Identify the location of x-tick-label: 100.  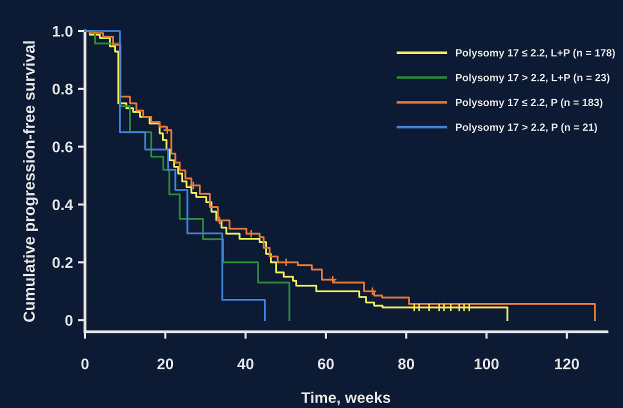
(486, 364).